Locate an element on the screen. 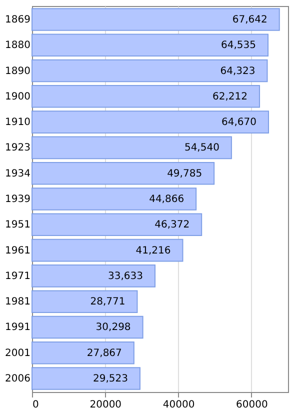  data-label: 54,540 is located at coordinates (202, 148).